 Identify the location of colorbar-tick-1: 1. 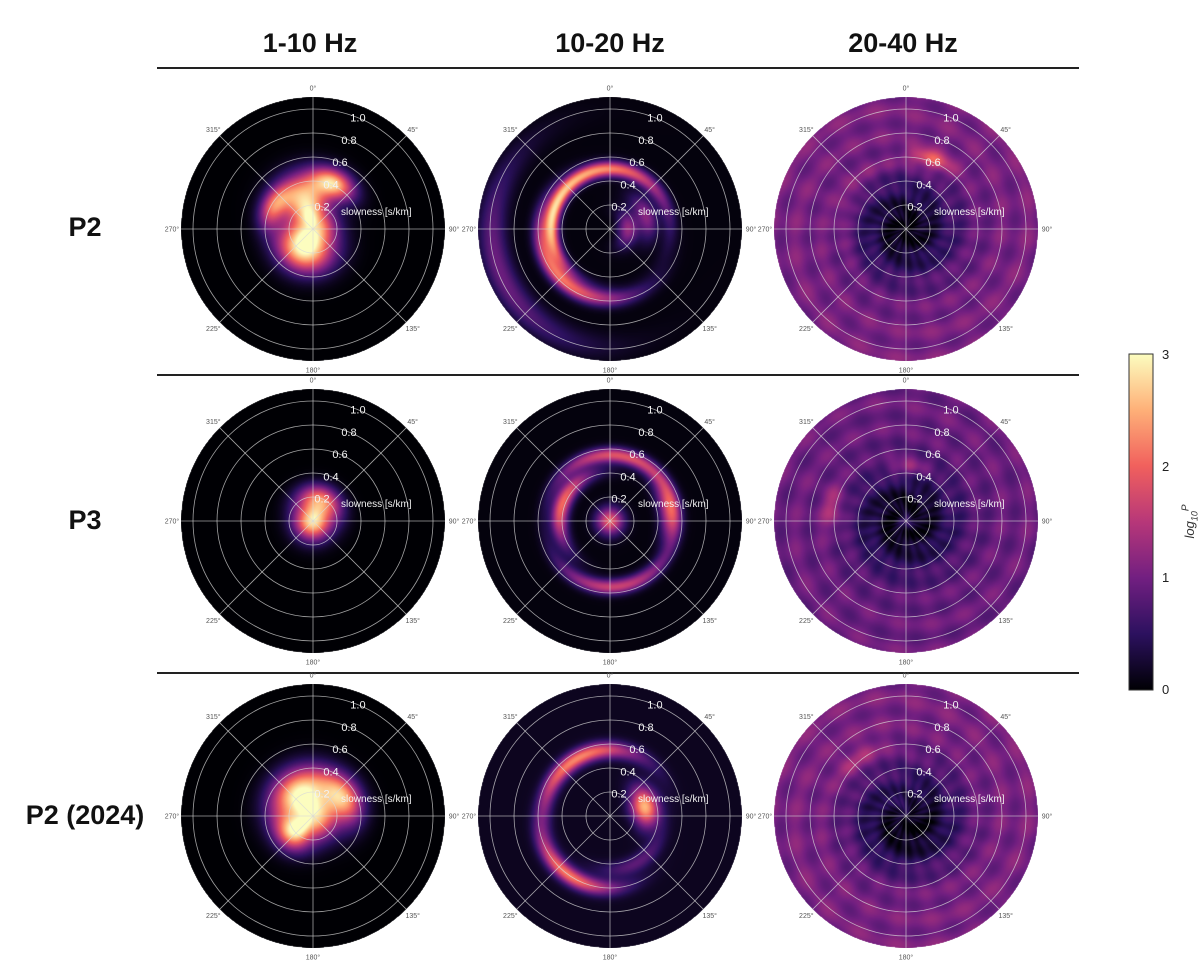
(1166, 577).